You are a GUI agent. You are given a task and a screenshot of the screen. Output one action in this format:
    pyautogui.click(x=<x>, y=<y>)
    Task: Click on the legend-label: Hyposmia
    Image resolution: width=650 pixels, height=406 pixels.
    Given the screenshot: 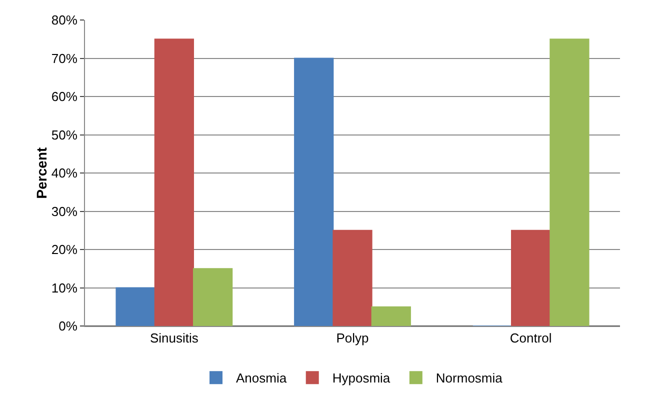 What is the action you would take?
    pyautogui.click(x=361, y=378)
    